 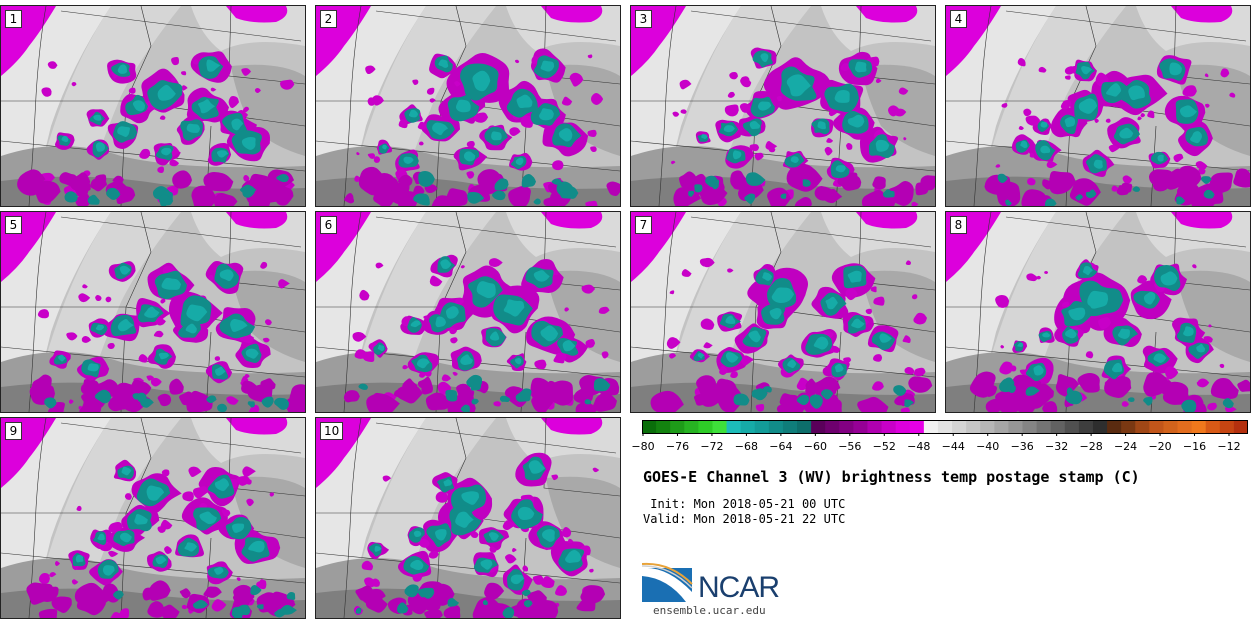 What do you see at coordinates (919, 446) in the screenshot?
I see `colorbar-tick-label: −48` at bounding box center [919, 446].